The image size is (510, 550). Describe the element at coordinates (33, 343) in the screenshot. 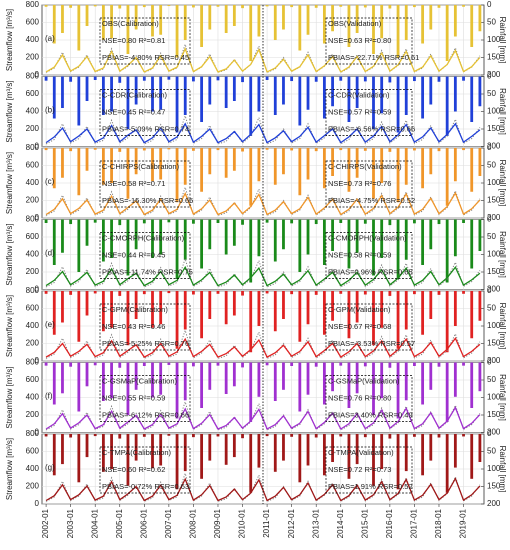

I see `y-tick-label: 200` at that location.